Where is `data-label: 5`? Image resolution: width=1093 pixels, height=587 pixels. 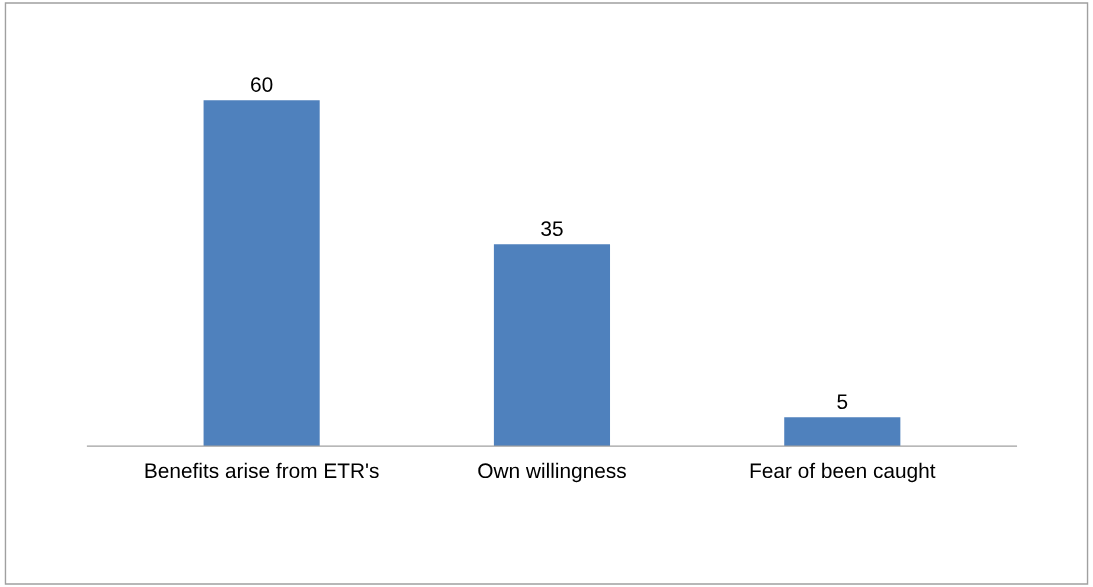
data-label: 5 is located at coordinates (842, 402).